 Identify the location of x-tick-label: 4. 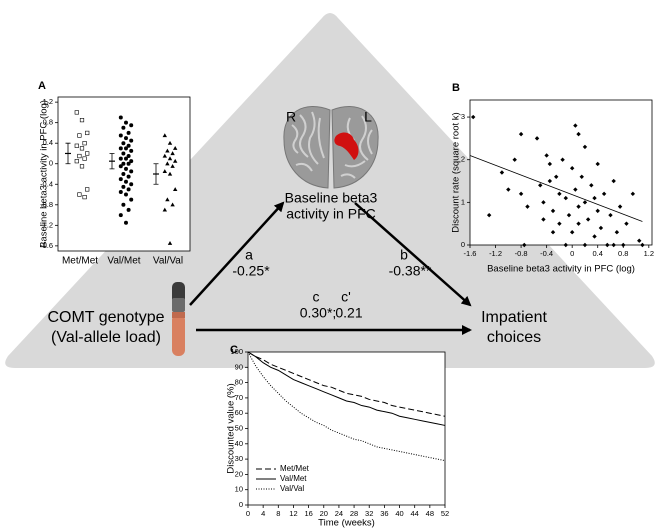
(263, 513).